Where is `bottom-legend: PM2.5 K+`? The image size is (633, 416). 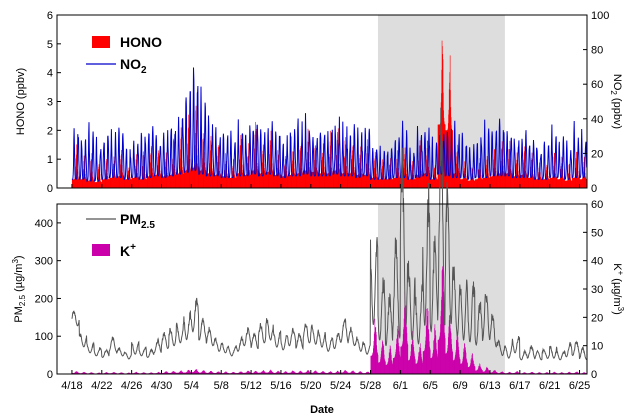
bottom-legend: PM2.5 K+ is located at coordinates (120, 235).